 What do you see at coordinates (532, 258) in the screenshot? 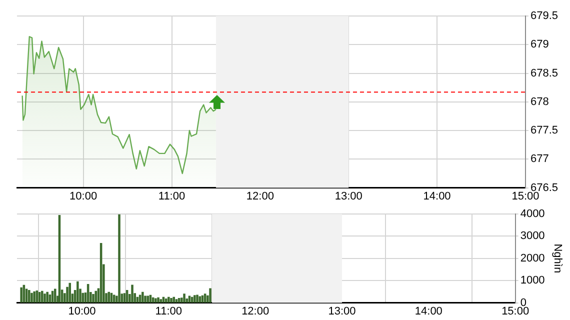
I see `y-tick-label: 2000` at bounding box center [532, 258].